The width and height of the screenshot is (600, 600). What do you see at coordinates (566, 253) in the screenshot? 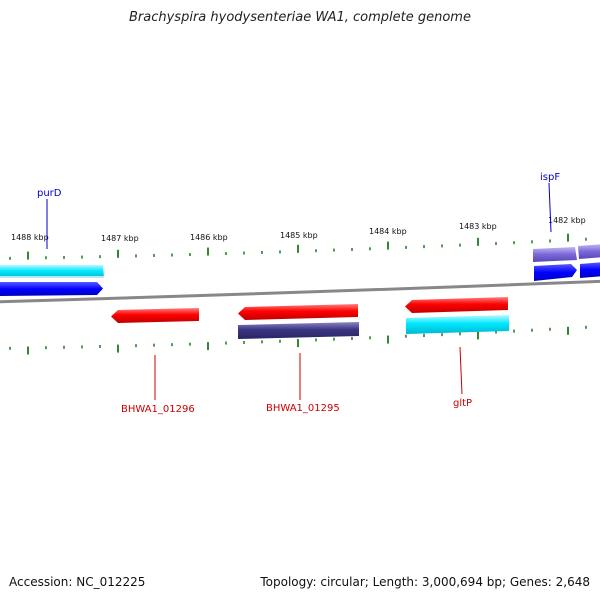
I see `feature-ispF-lavender` at bounding box center [566, 253].